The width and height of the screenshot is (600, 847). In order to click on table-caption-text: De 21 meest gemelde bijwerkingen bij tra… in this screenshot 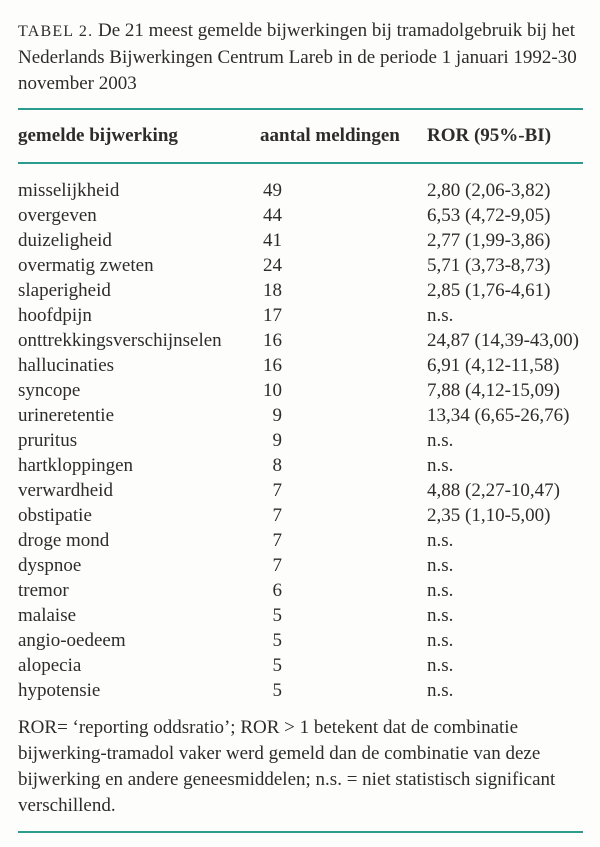, I will do `click(297, 57)`.